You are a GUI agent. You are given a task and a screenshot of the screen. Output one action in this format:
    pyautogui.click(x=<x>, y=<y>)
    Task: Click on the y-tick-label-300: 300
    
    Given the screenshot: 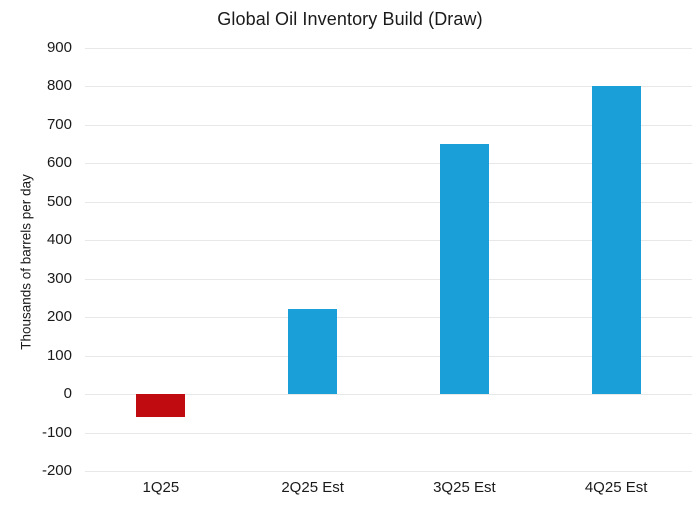 What is the action you would take?
    pyautogui.click(x=59, y=278)
    